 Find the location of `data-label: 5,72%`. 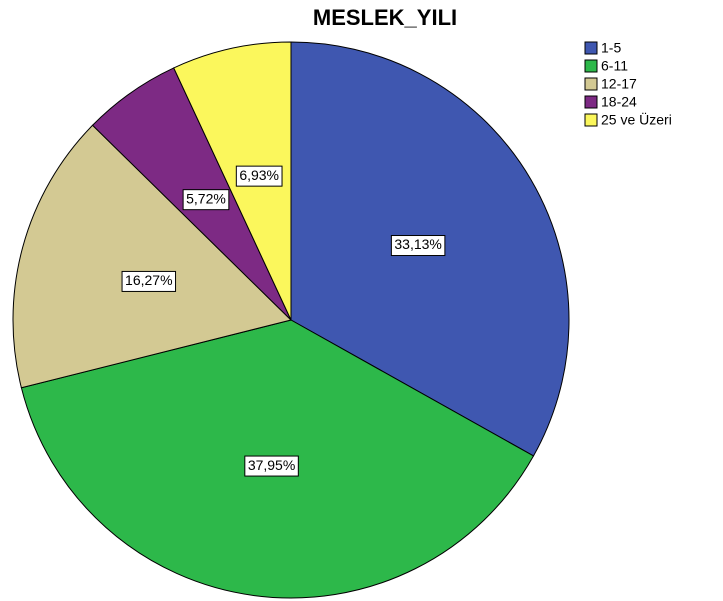

data-label: 5,72% is located at coordinates (206, 198).